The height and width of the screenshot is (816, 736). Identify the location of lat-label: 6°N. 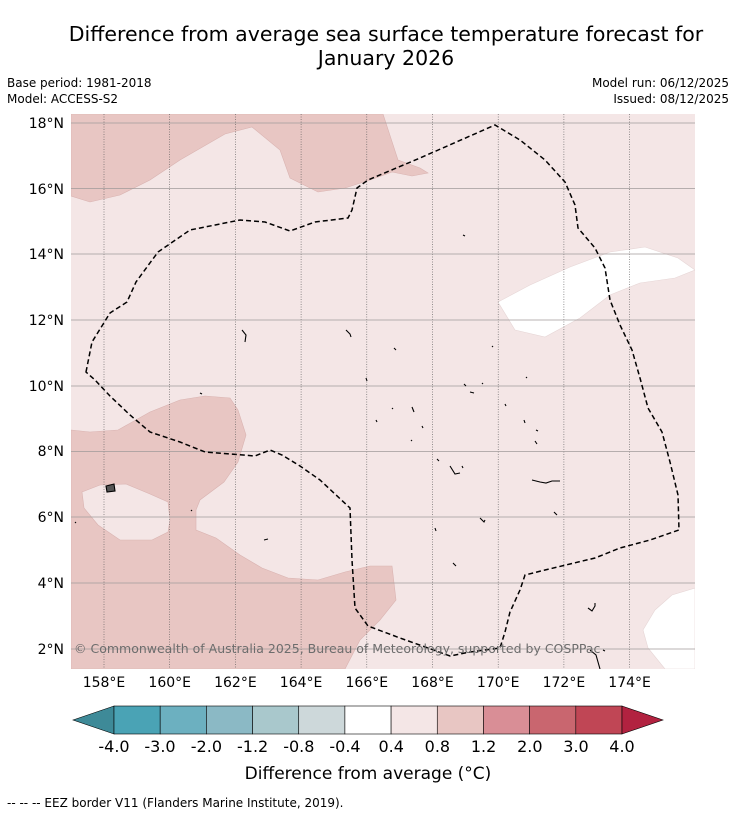
(51, 518).